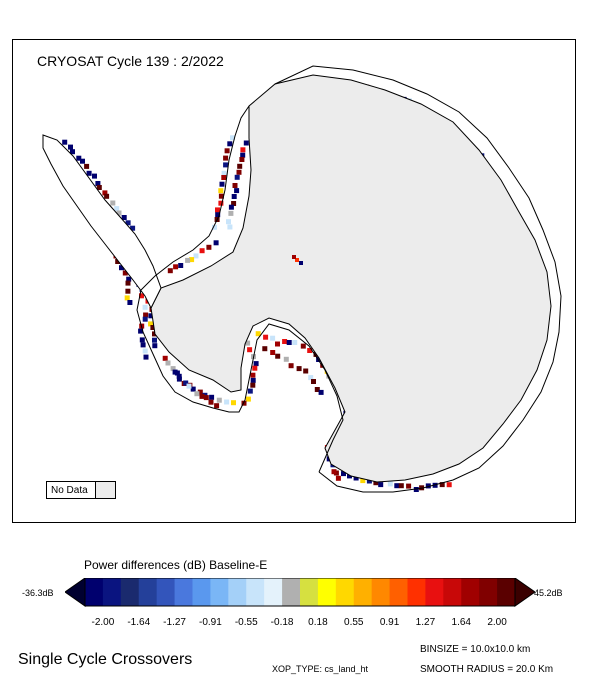 Image resolution: width=600 pixels, height=680 pixels. What do you see at coordinates (103, 622) in the screenshot?
I see `colorbar-tick-label: -2.00` at bounding box center [103, 622].